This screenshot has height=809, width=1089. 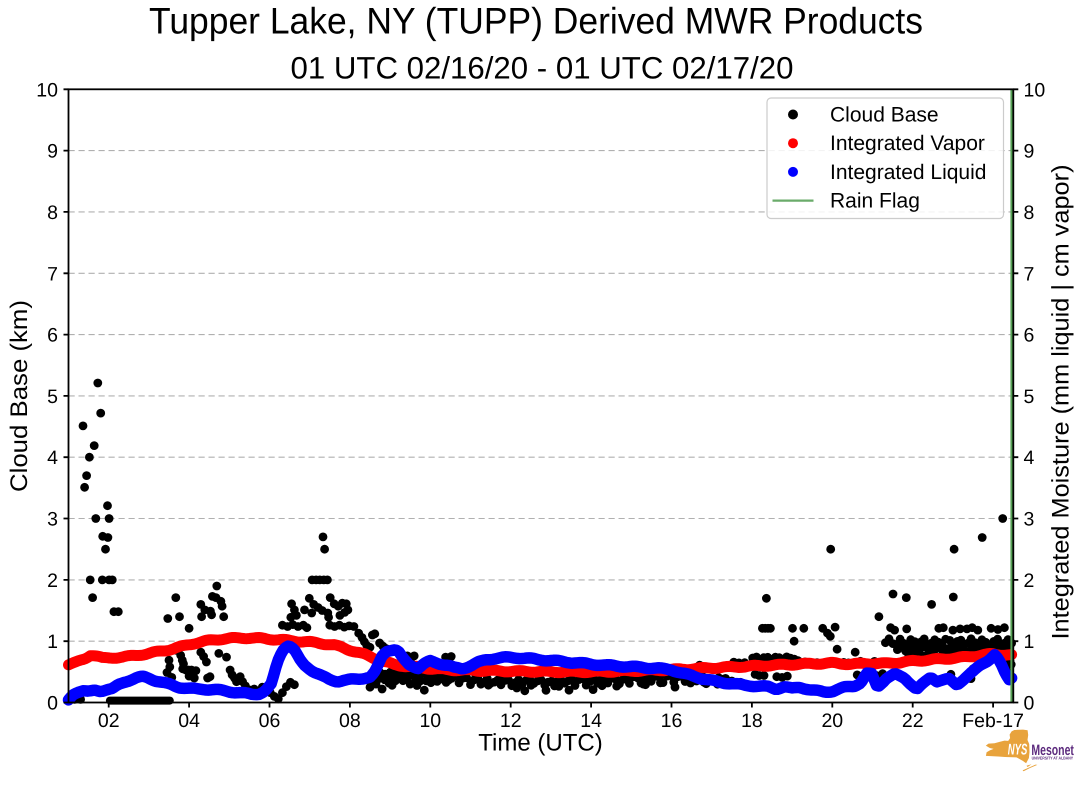 What do you see at coordinates (672, 721) in the screenshot?
I see `svg-text: 16` at bounding box center [672, 721].